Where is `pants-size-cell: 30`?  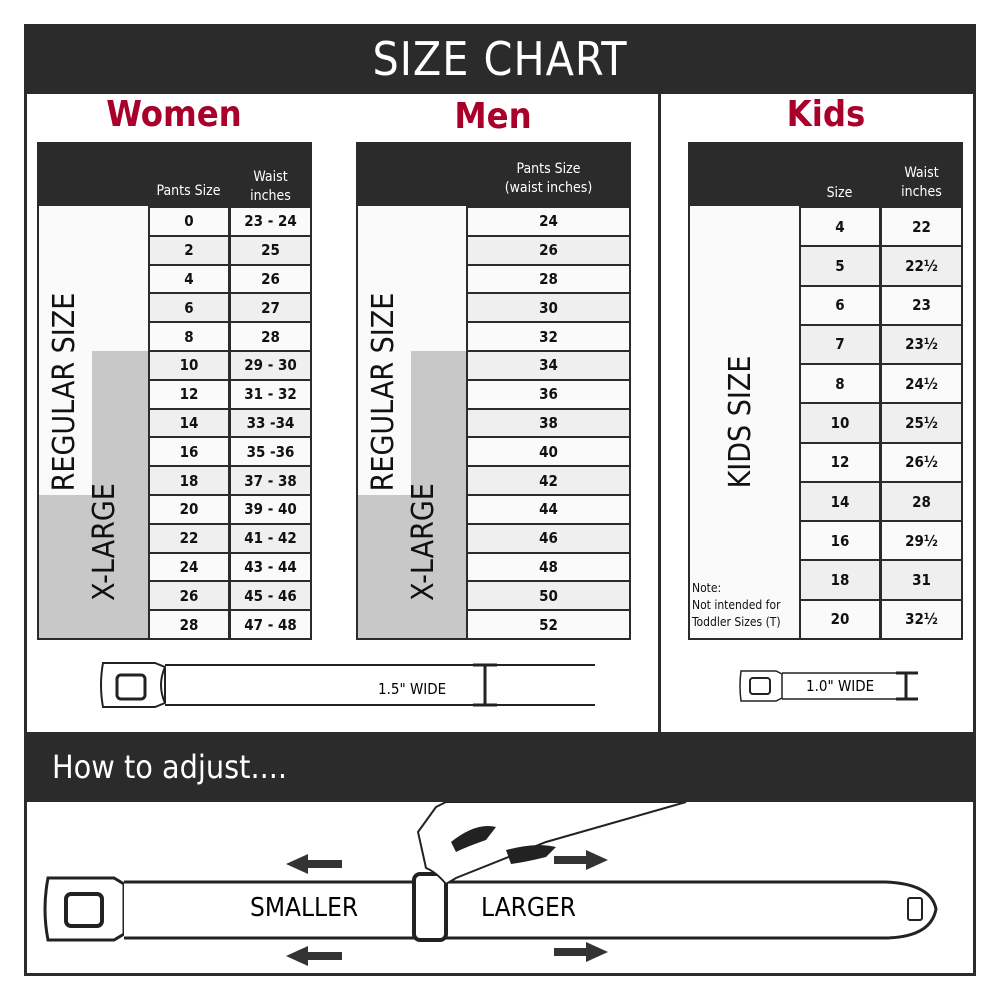 pants-size-cell: 30 is located at coordinates (548, 308).